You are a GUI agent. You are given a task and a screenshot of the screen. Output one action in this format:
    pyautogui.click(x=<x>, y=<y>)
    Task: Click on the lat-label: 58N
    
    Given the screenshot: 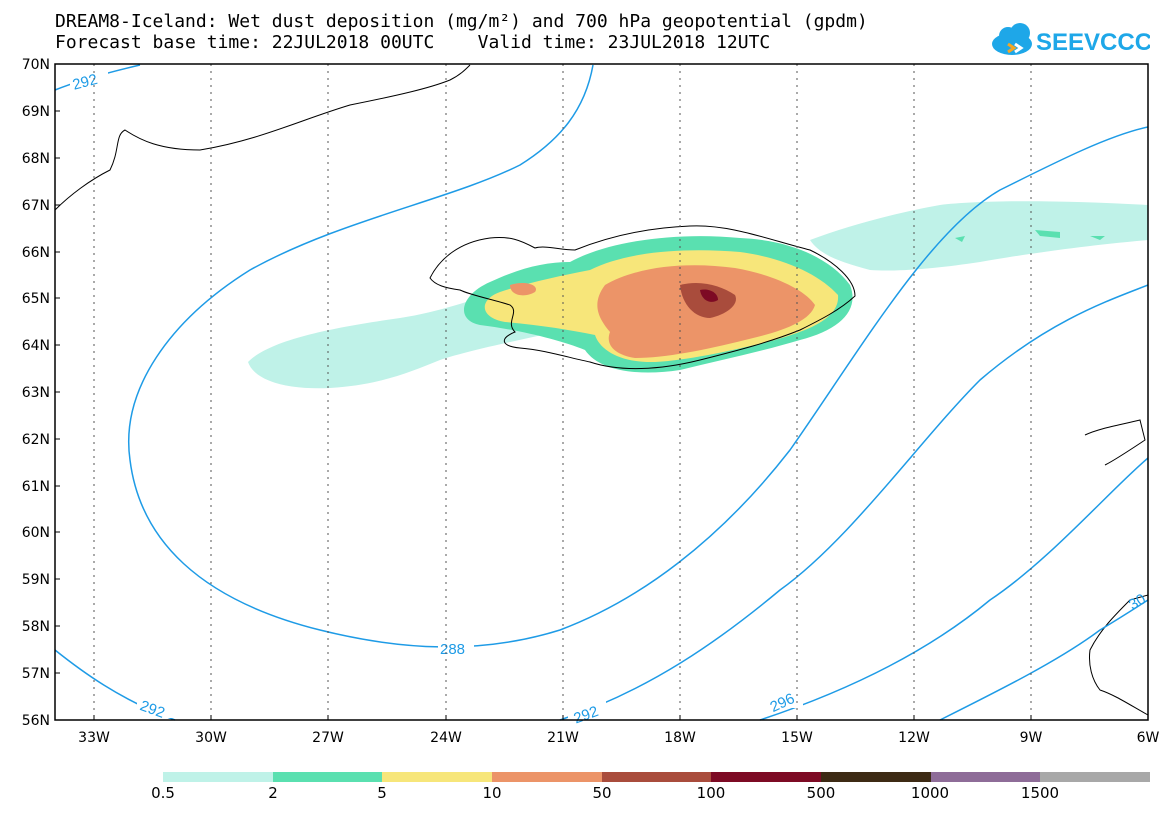 What is the action you would take?
    pyautogui.click(x=36, y=627)
    